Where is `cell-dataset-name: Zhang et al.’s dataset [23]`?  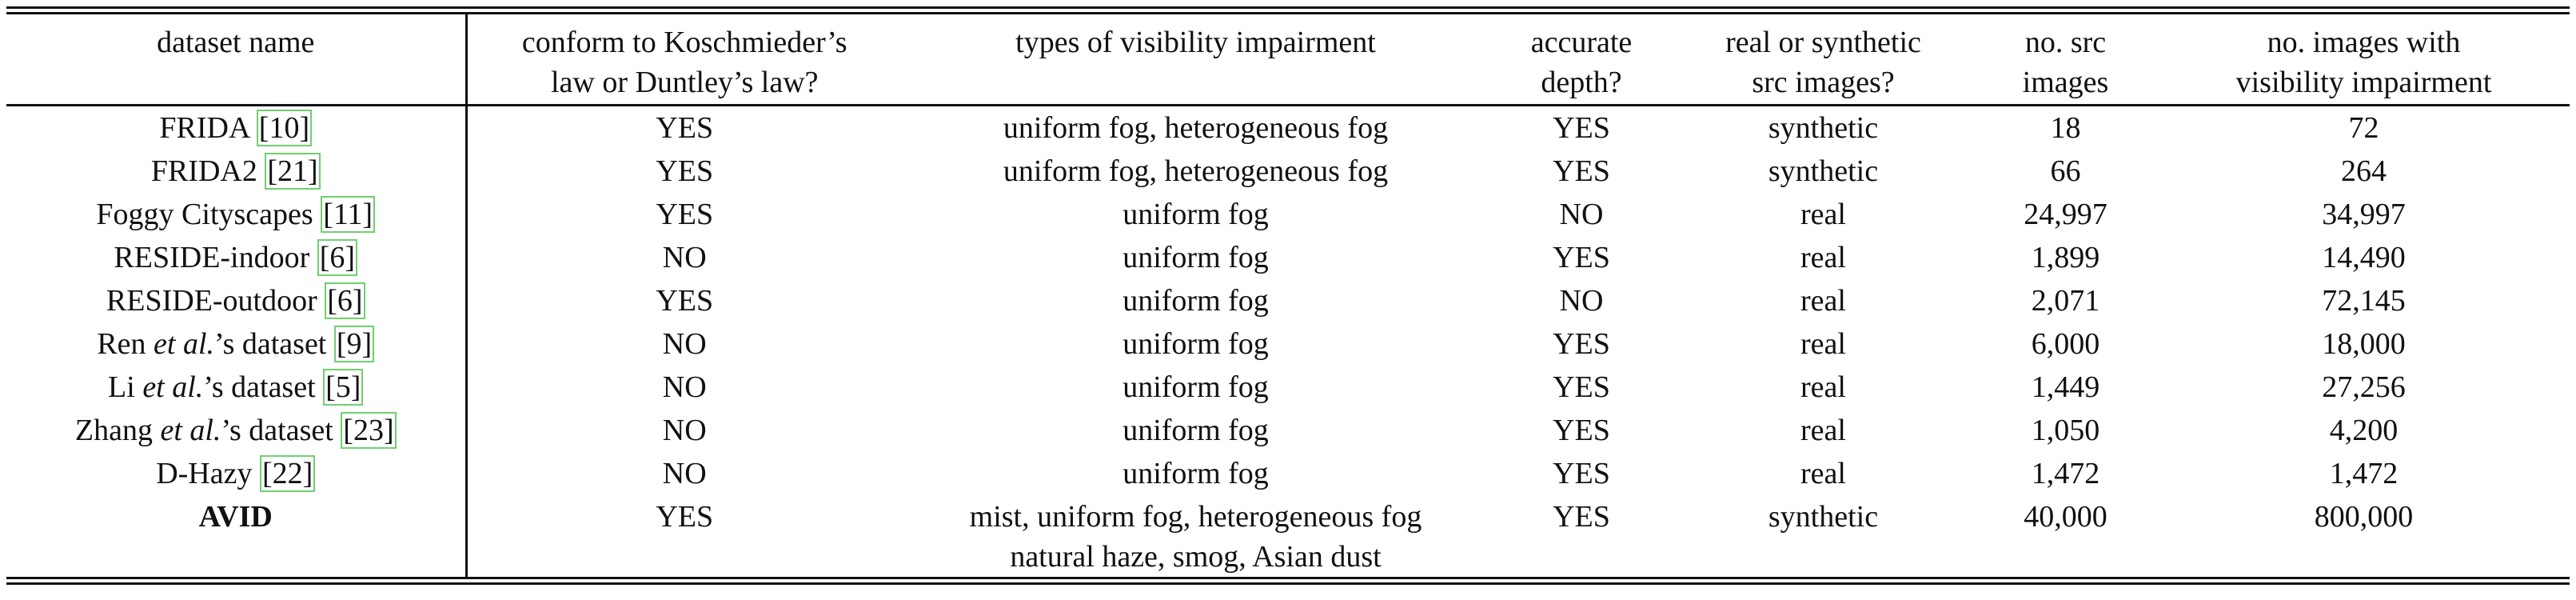 cell-dataset-name: Zhang et al.’s dataset [23] is located at coordinates (237, 432).